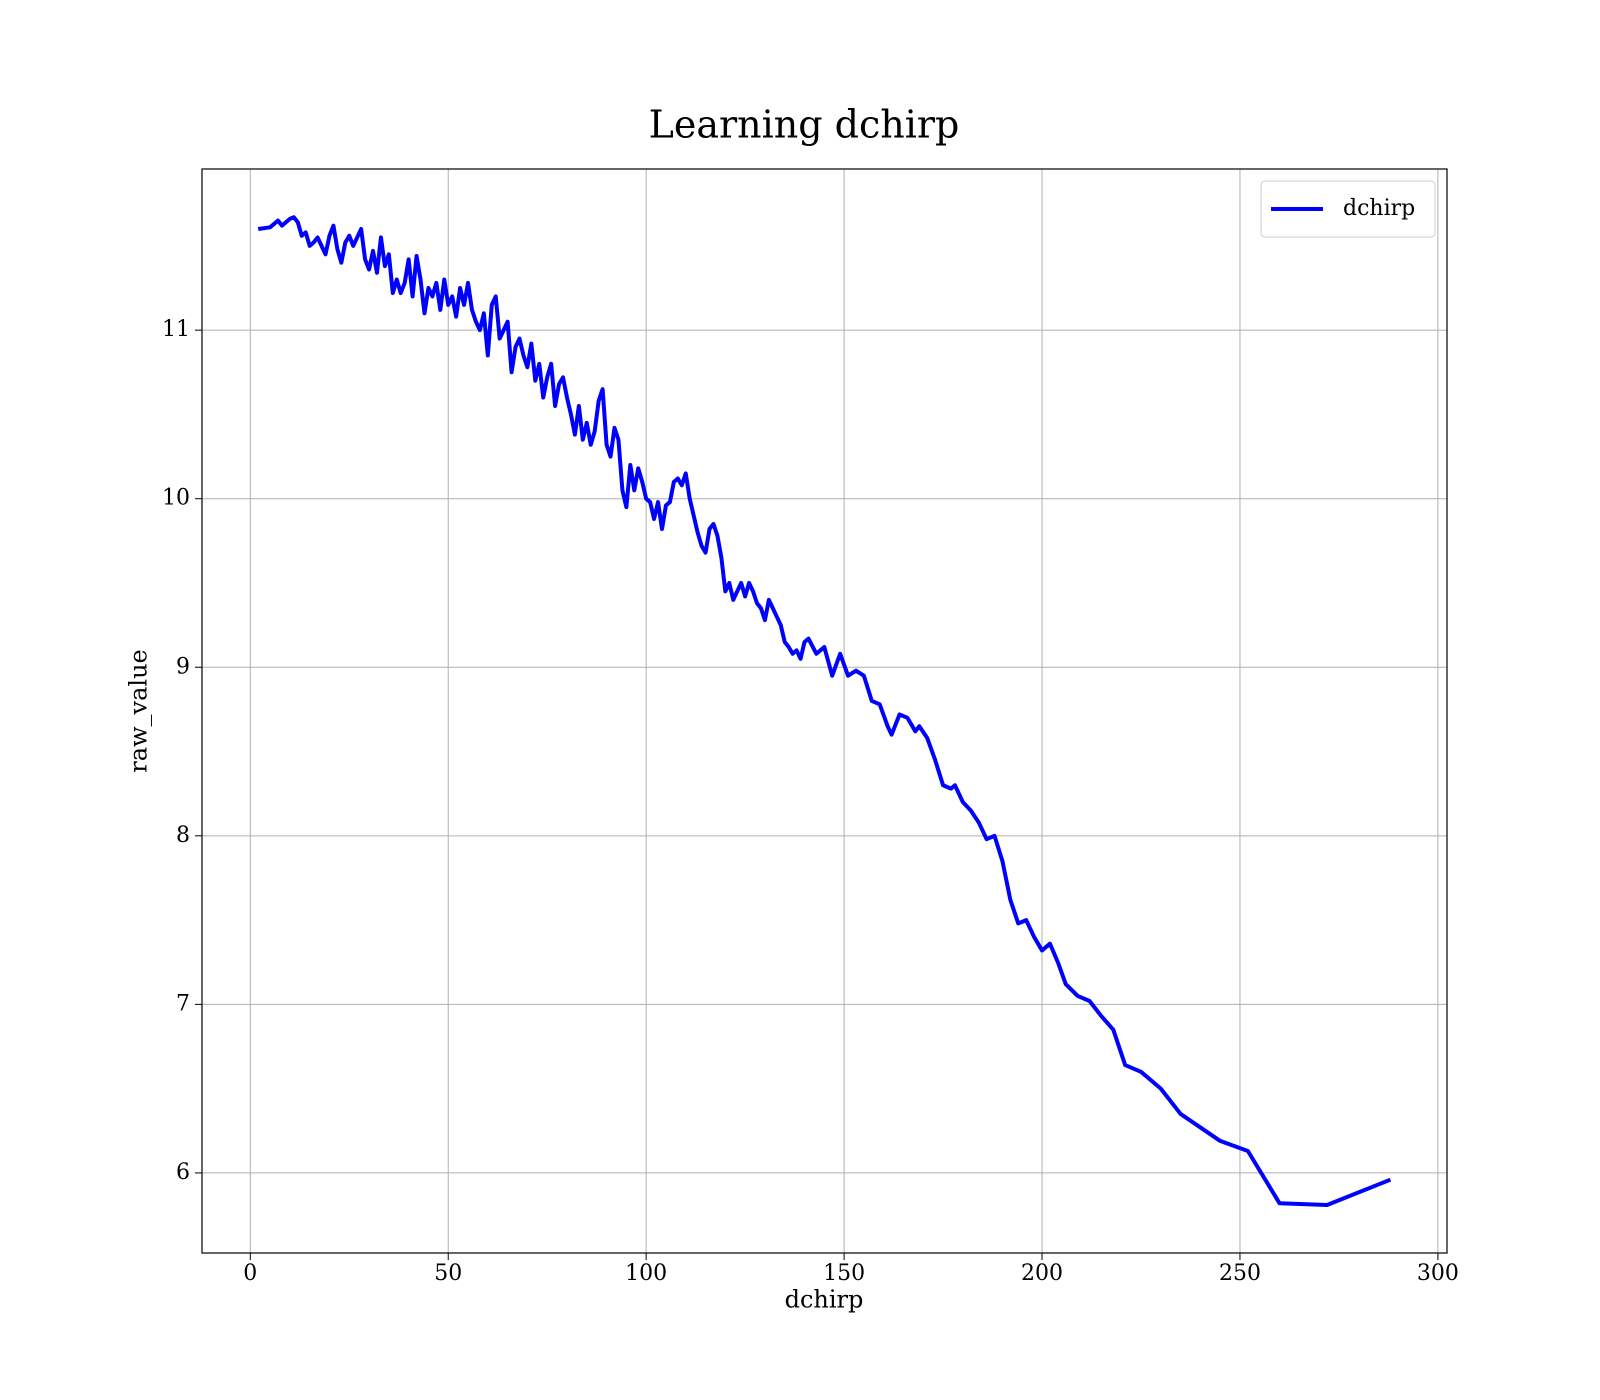 The width and height of the screenshot is (1600, 1400). What do you see at coordinates (646, 1273) in the screenshot?
I see `x-tick-label: 100` at bounding box center [646, 1273].